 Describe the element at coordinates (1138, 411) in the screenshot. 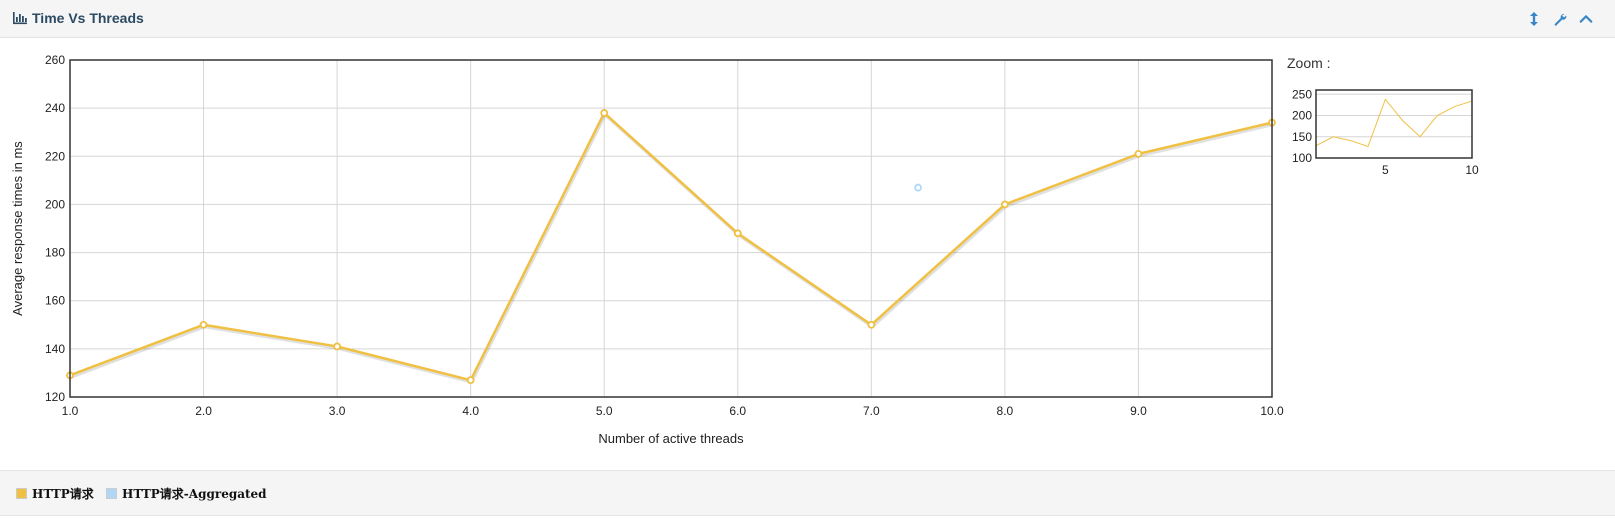

I see `x-tick-label: 9.0` at that location.